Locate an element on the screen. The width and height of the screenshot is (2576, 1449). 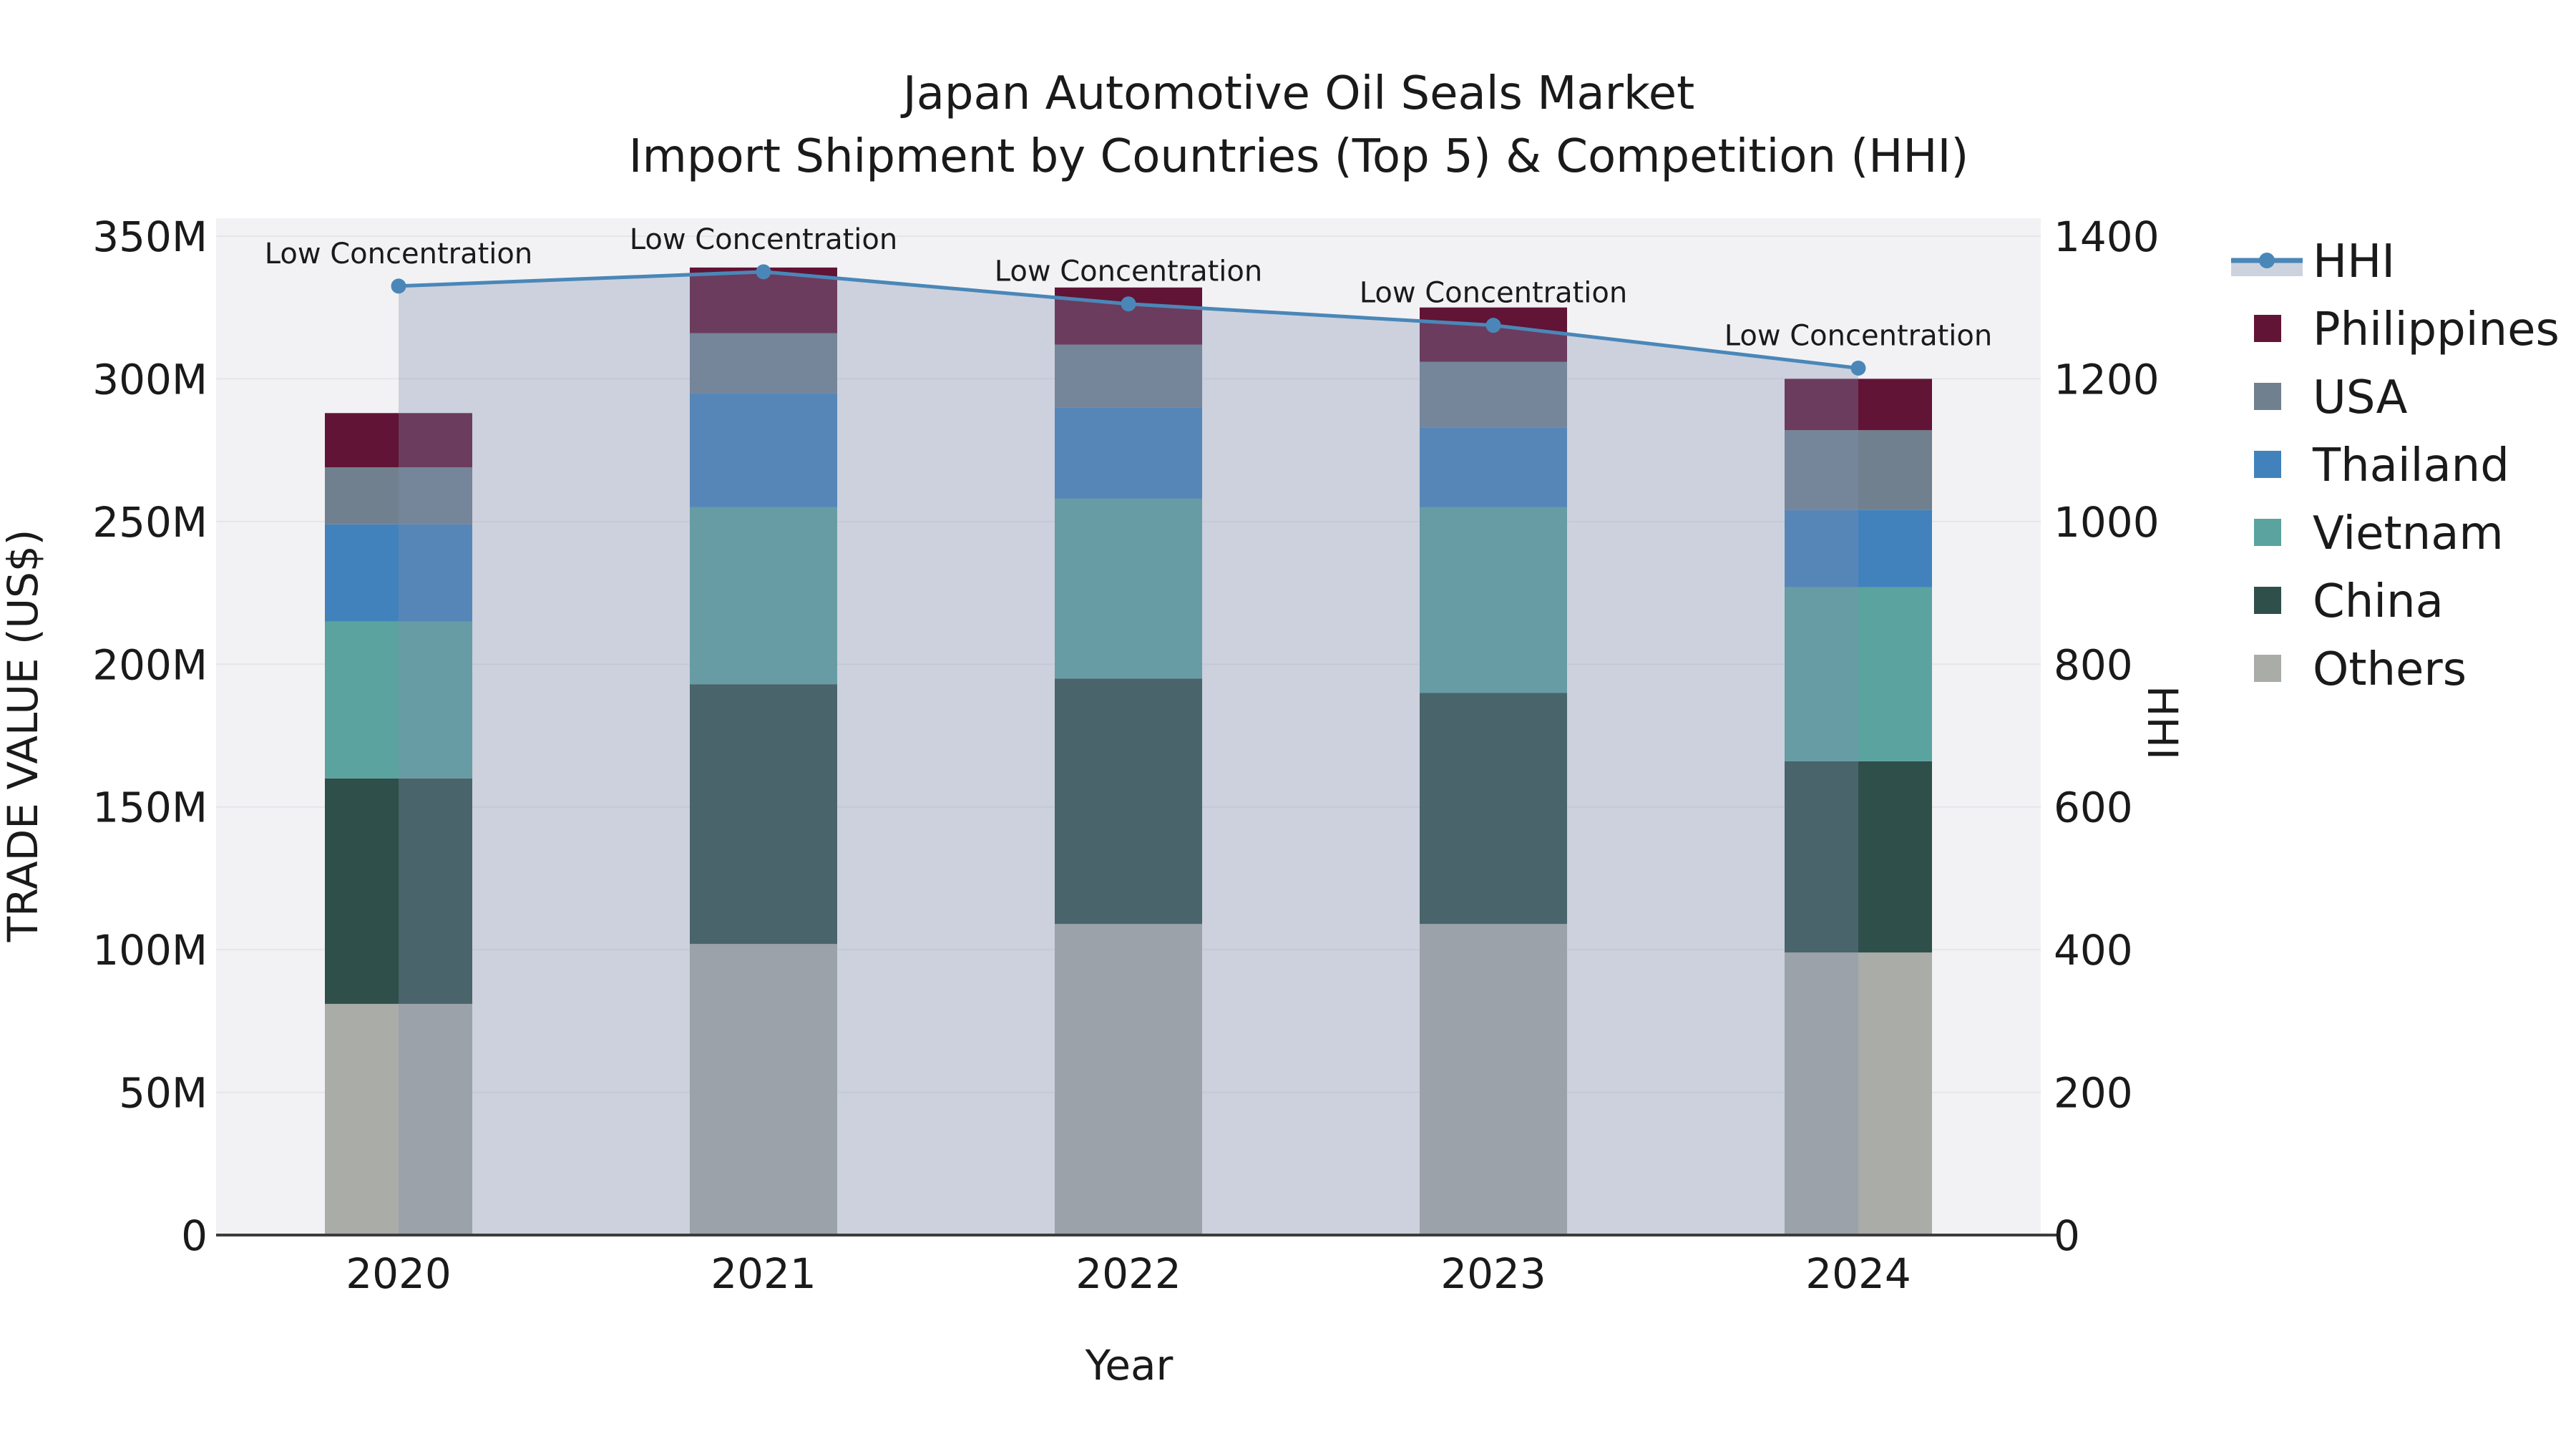
y-left-tick-200M: 200M is located at coordinates (150, 664).